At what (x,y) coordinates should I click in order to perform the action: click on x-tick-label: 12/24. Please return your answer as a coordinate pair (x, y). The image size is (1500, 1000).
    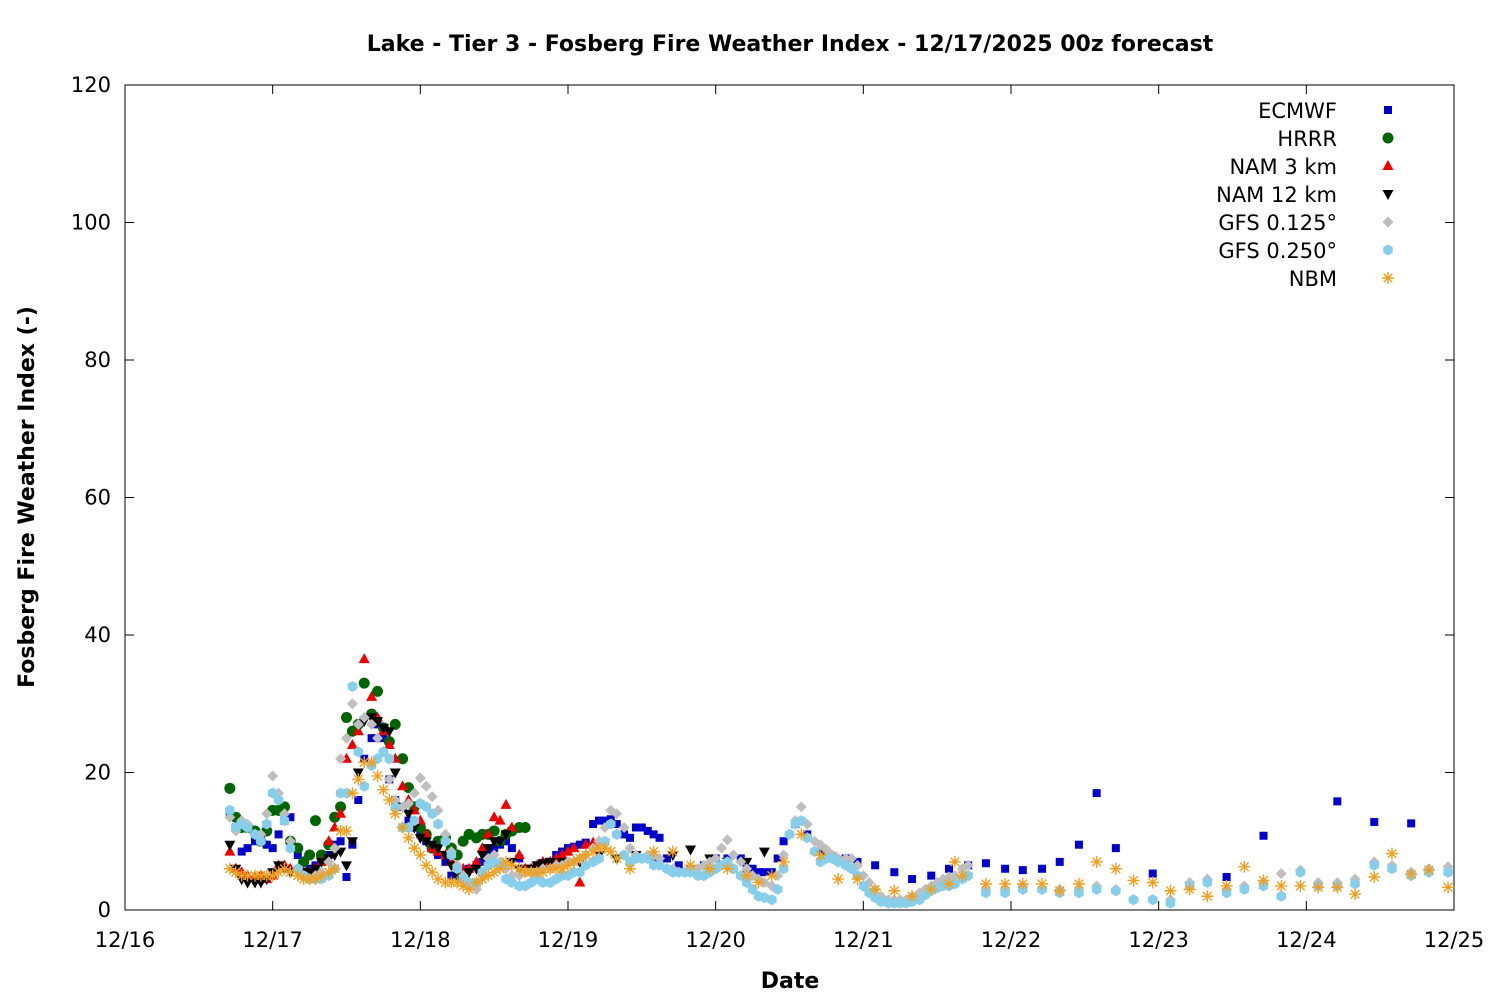
    Looking at the image, I should click on (1306, 940).